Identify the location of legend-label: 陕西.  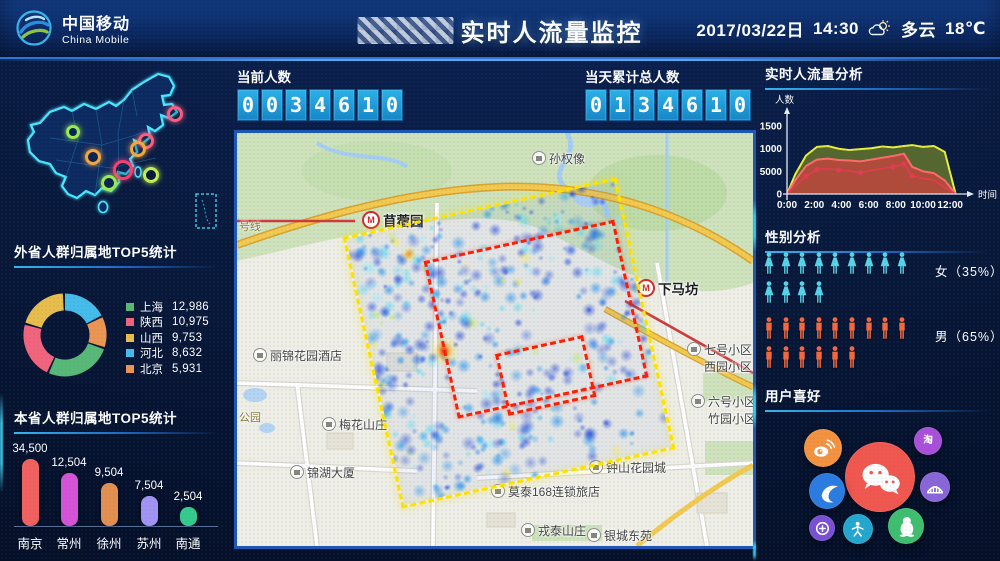
(151, 323).